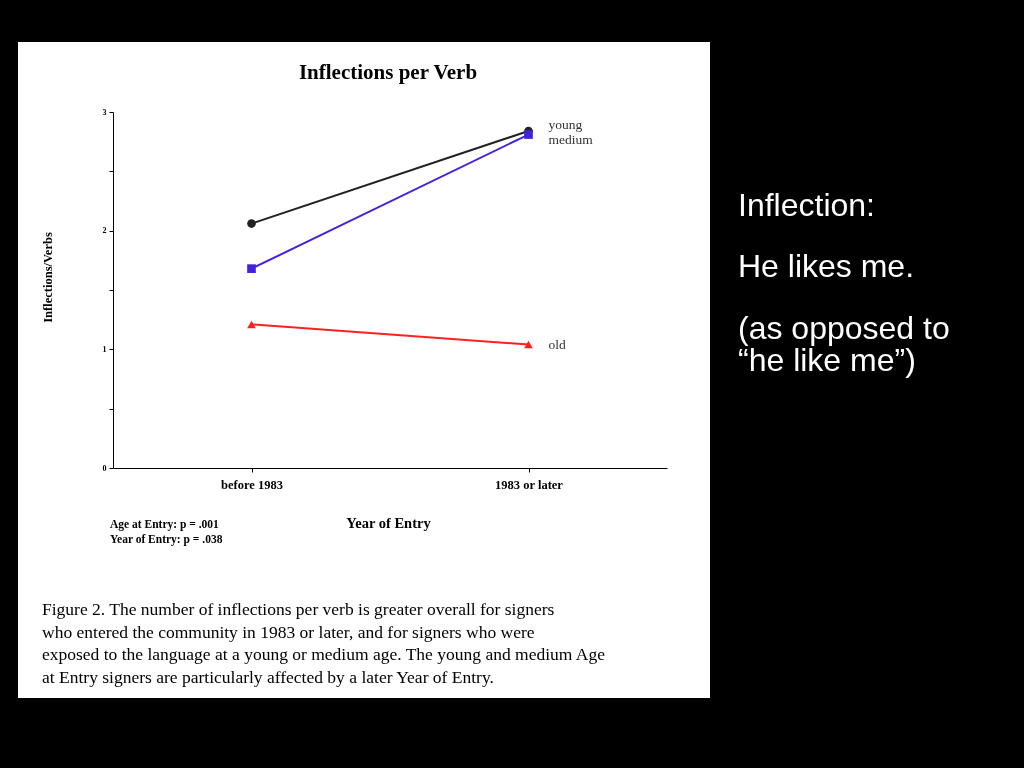 The height and width of the screenshot is (768, 1024). I want to click on series-label: young, so click(565, 125).